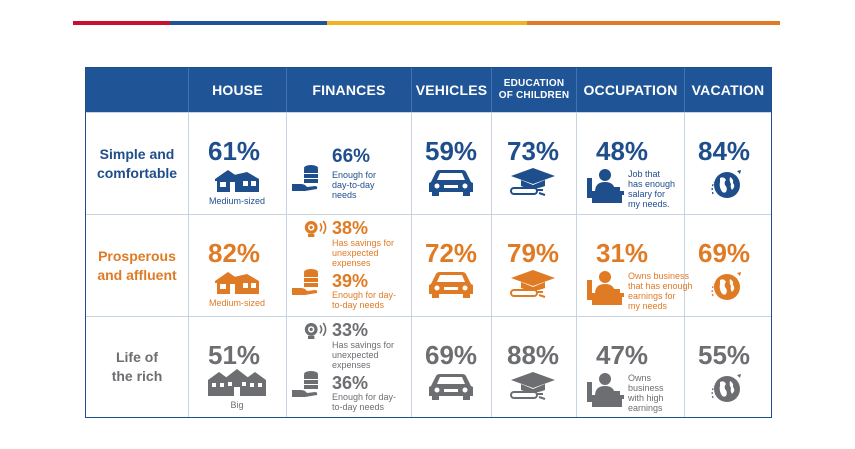 Image resolution: width=855 pixels, height=449 pixels. I want to click on header-house-label: HOUSE, so click(237, 90).